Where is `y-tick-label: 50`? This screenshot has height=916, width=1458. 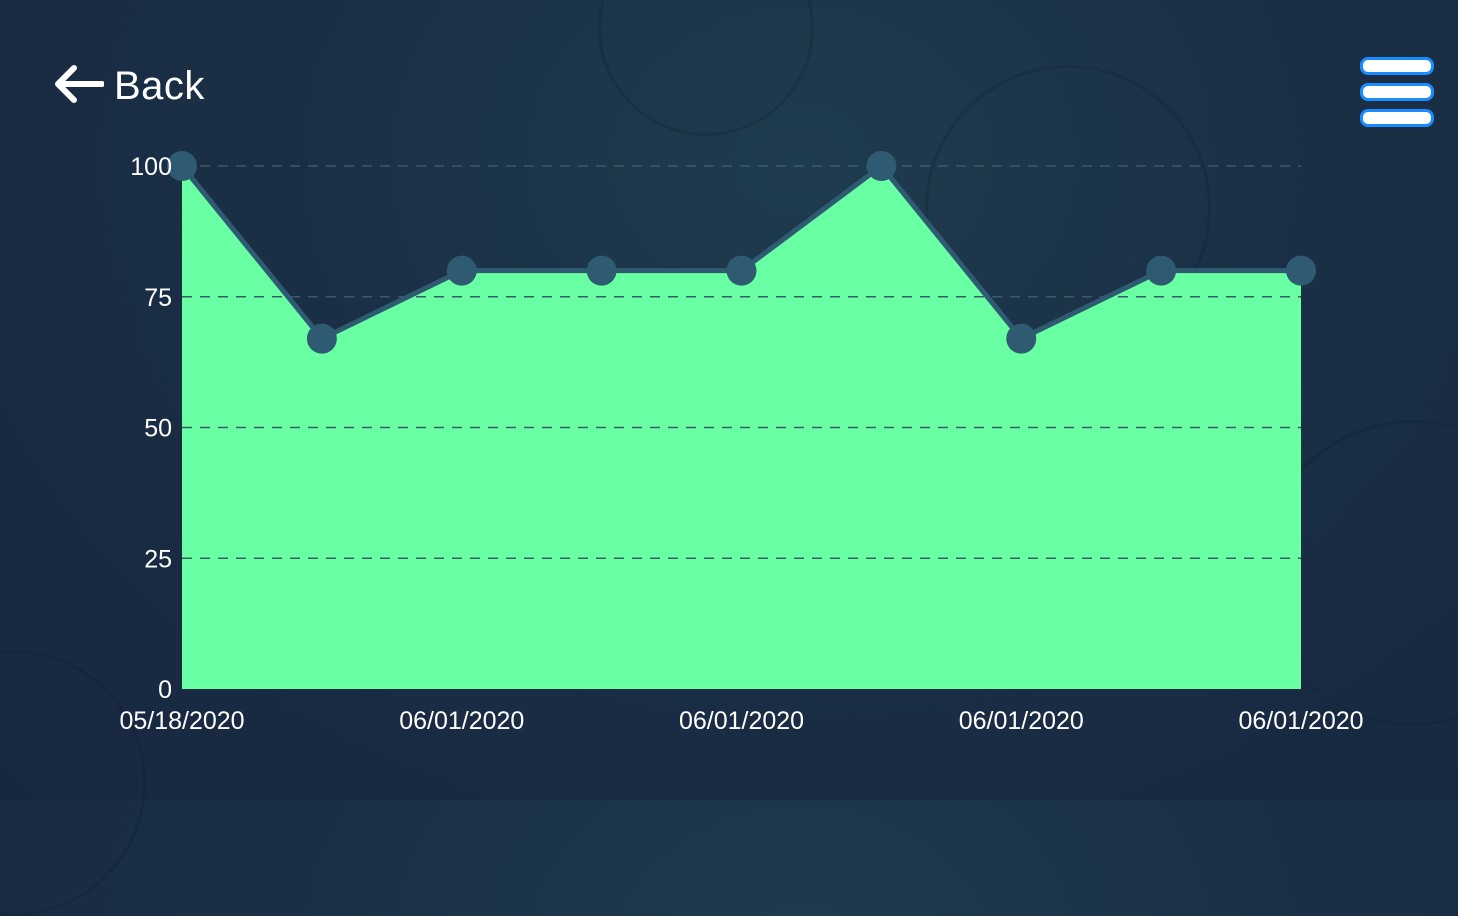 y-tick-label: 50 is located at coordinates (158, 429).